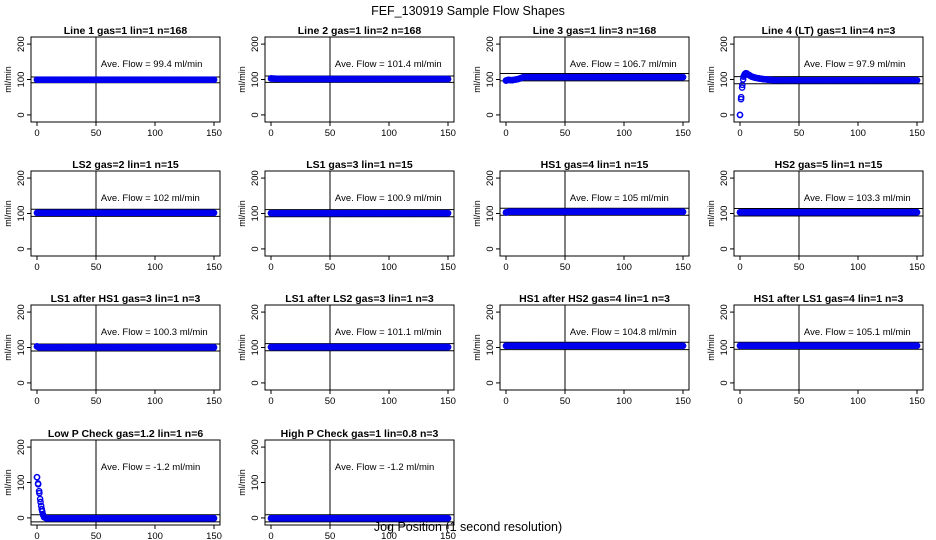 The width and height of the screenshot is (936, 540). I want to click on average-flow-annotation: Ave. Flow = 105.1 ml/min, so click(857, 332).